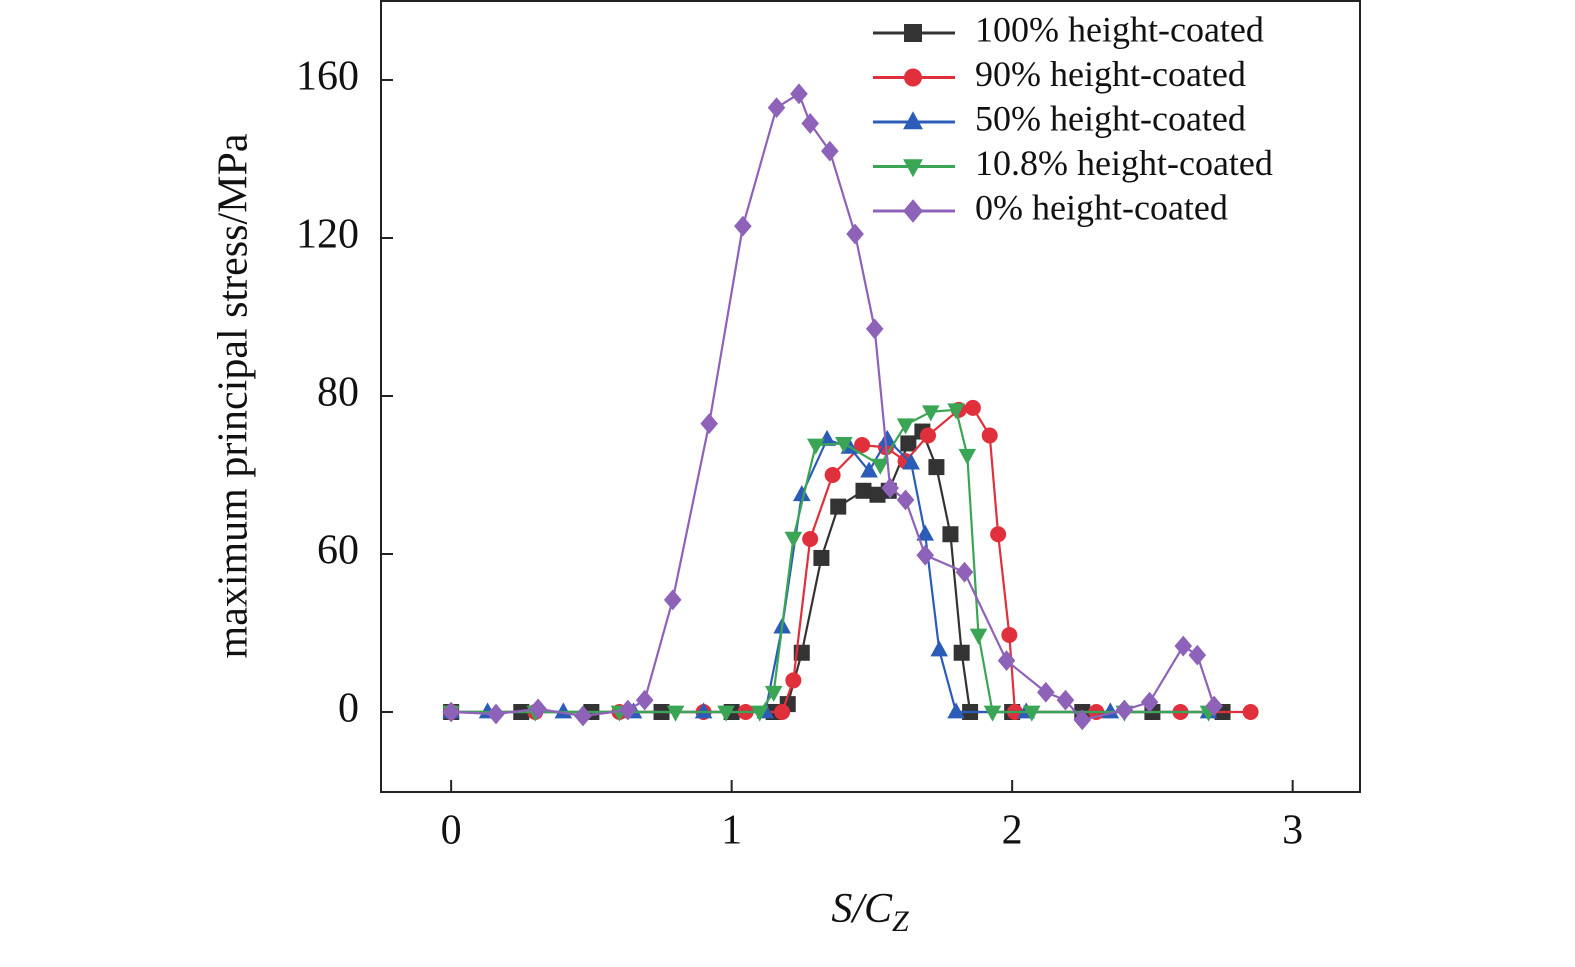 The width and height of the screenshot is (1575, 967). I want to click on x-axis-label-main: S/C, so click(862, 909).